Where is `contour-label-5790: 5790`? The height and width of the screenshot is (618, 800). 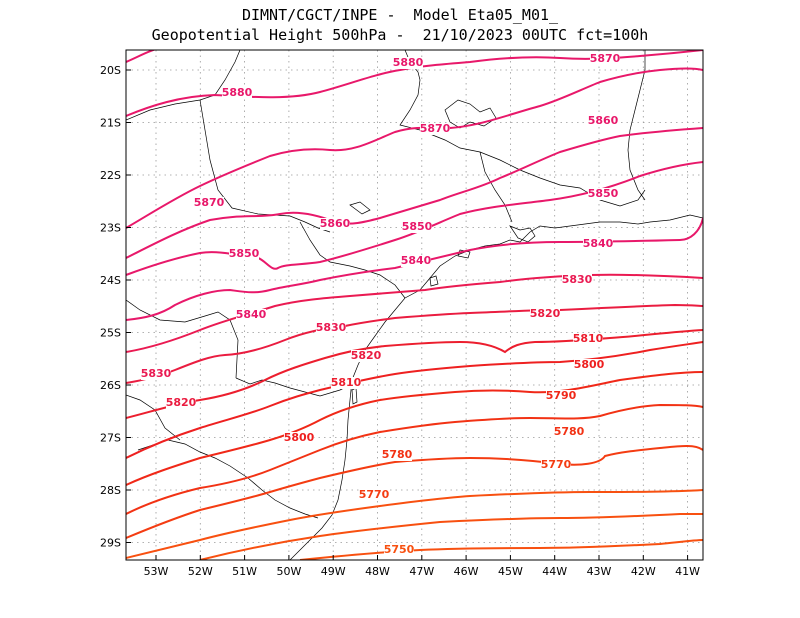 contour-label-5790: 5790 is located at coordinates (561, 395).